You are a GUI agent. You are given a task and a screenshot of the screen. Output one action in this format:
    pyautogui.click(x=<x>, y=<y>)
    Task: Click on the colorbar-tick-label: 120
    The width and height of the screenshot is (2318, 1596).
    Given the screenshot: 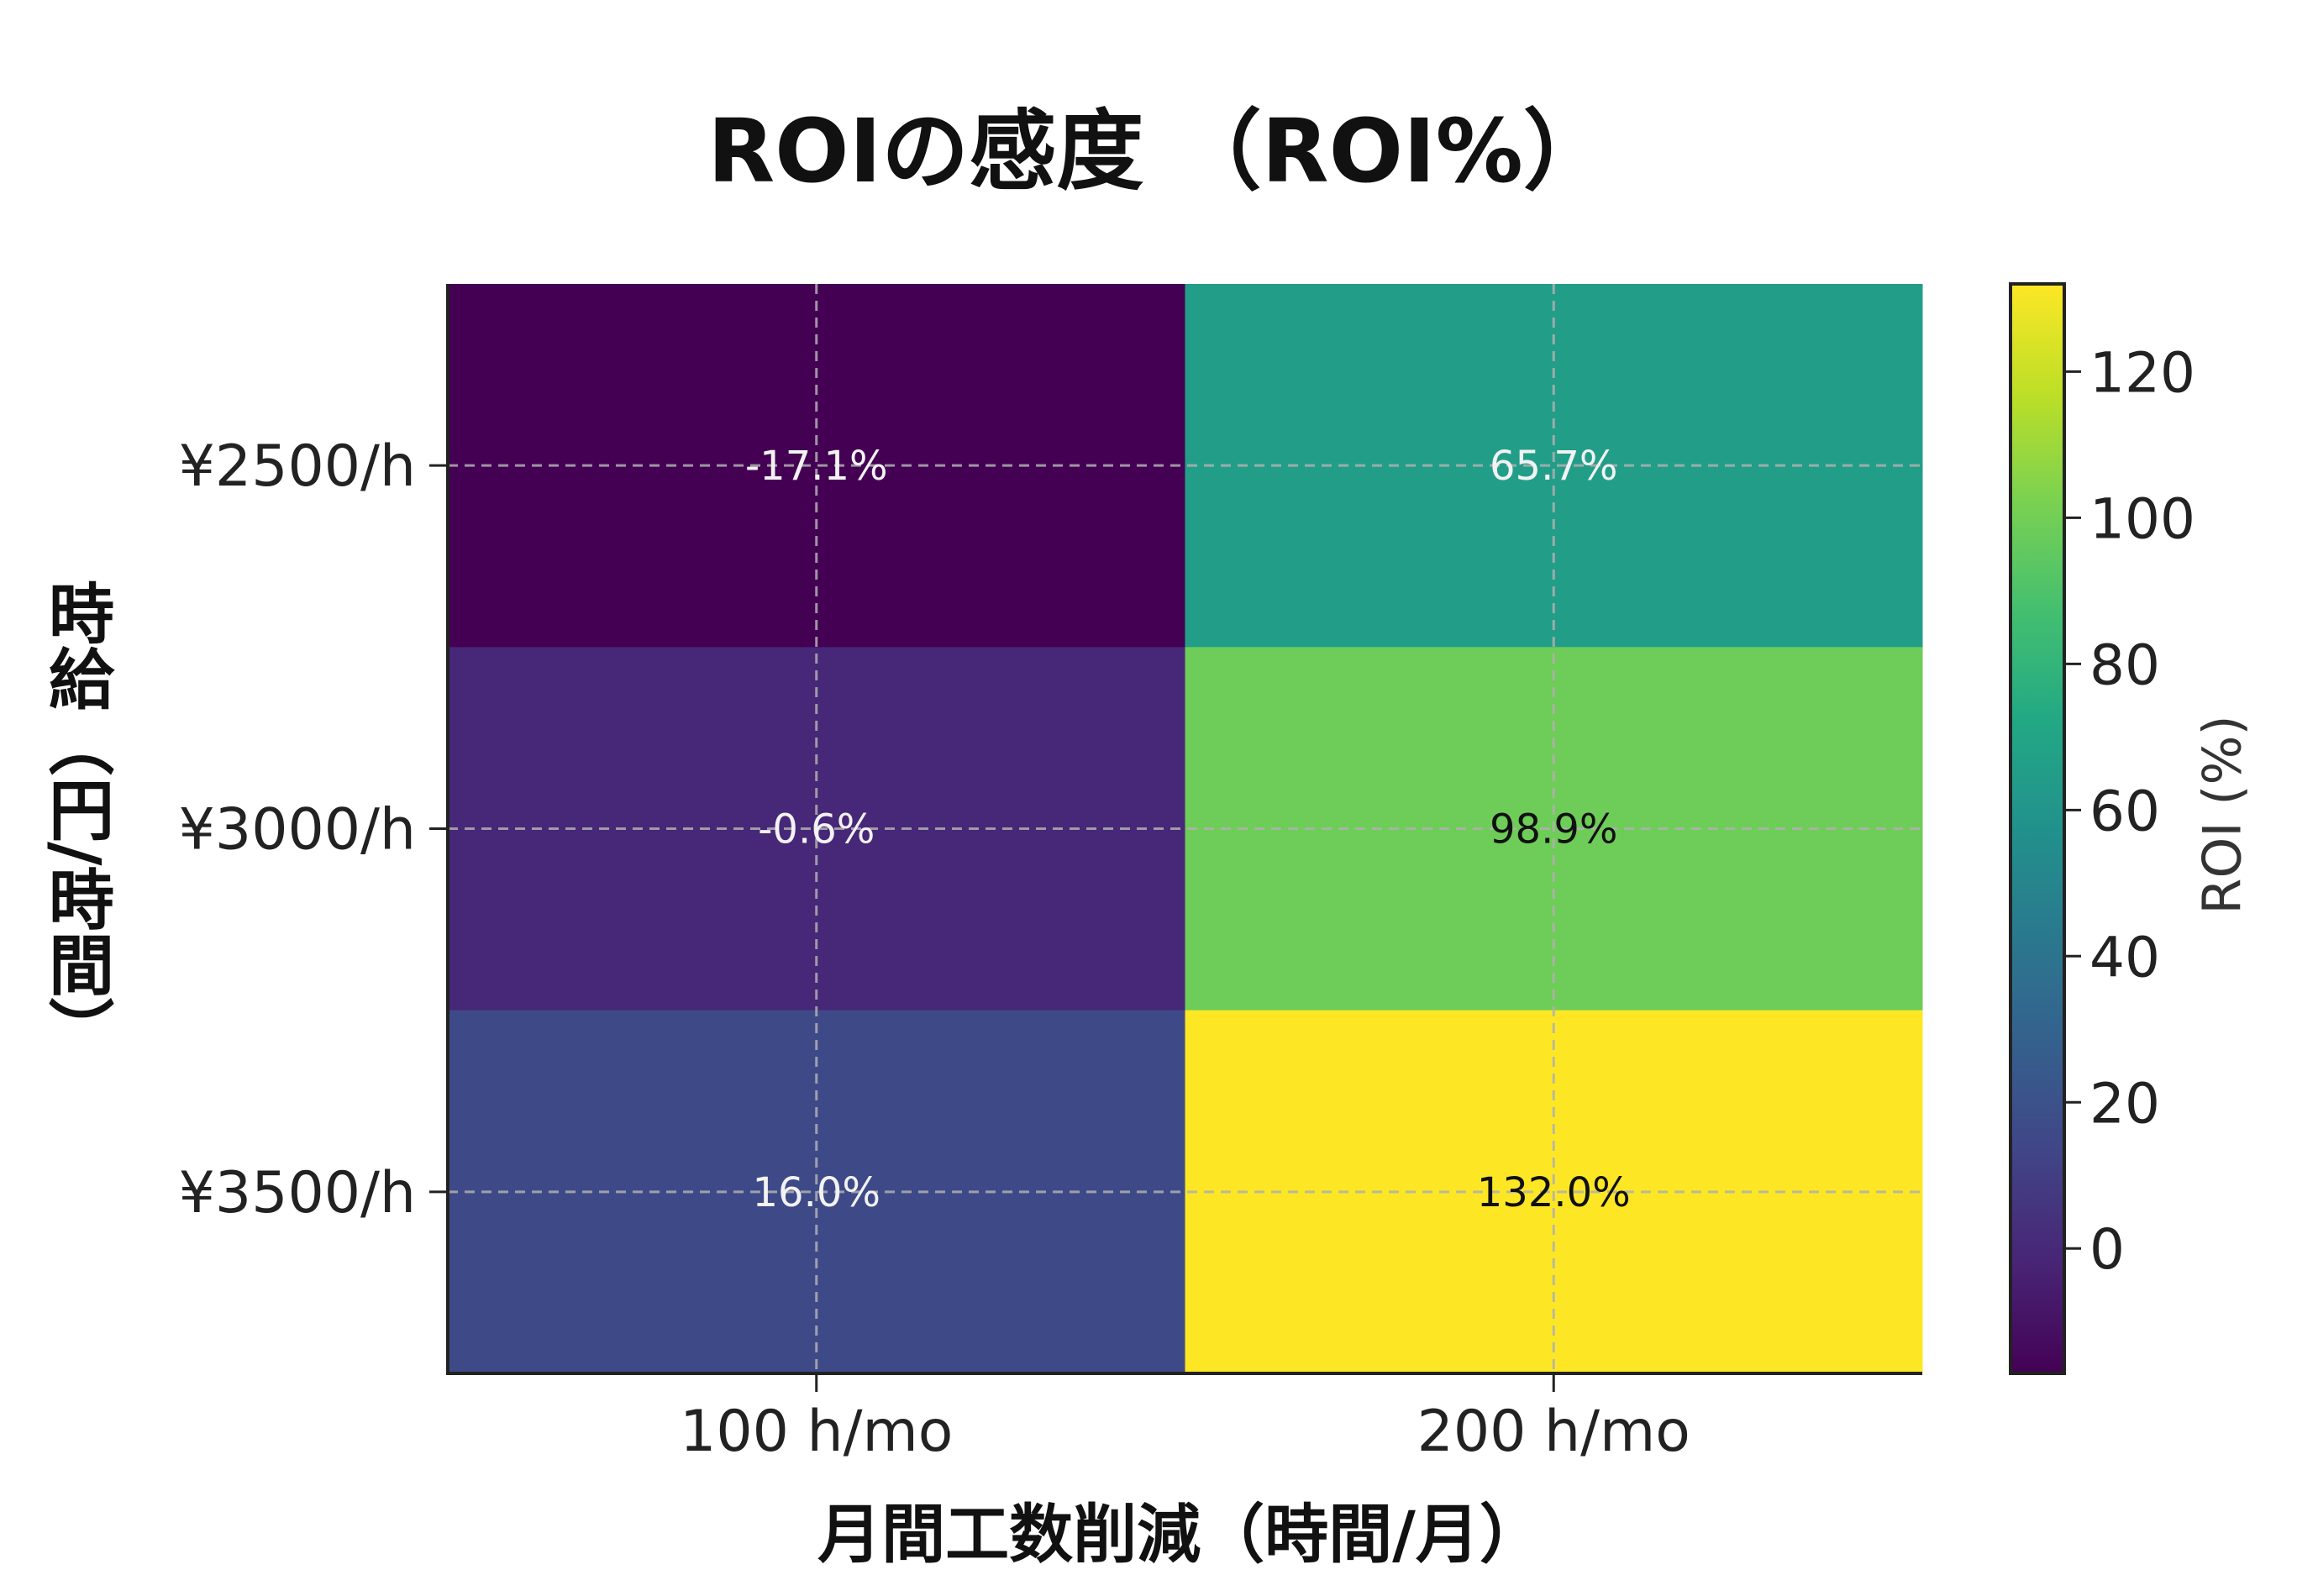 What is the action you would take?
    pyautogui.click(x=2142, y=372)
    